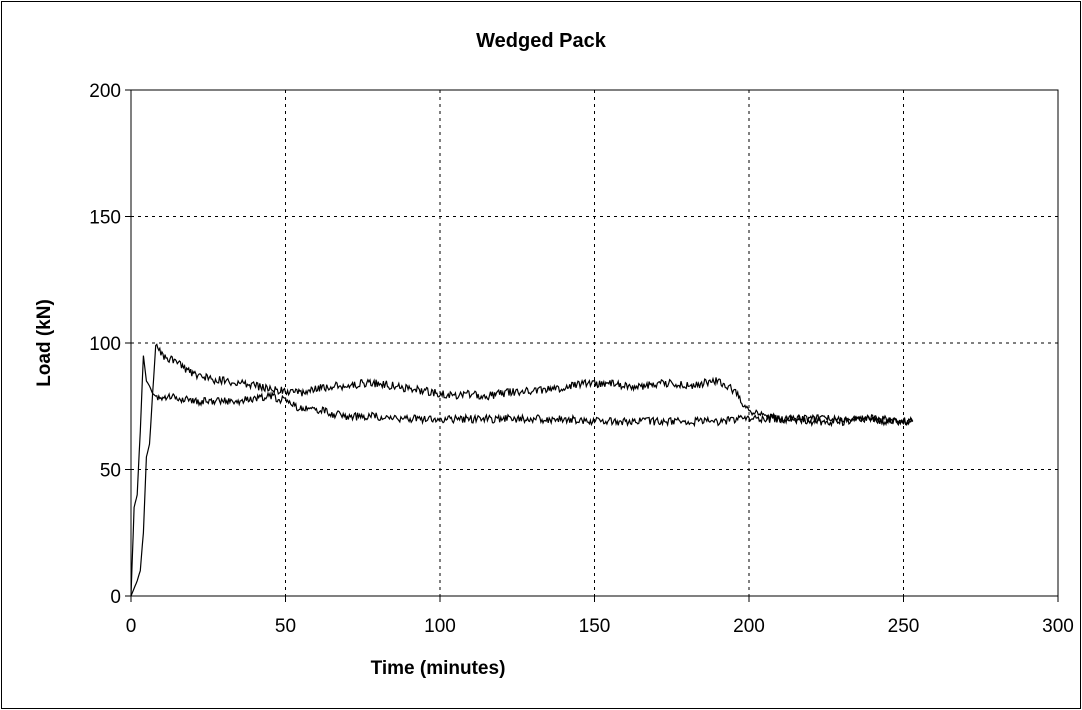 Image resolution: width=1082 pixels, height=710 pixels. What do you see at coordinates (105, 344) in the screenshot?
I see `y-tick-label: 100` at bounding box center [105, 344].